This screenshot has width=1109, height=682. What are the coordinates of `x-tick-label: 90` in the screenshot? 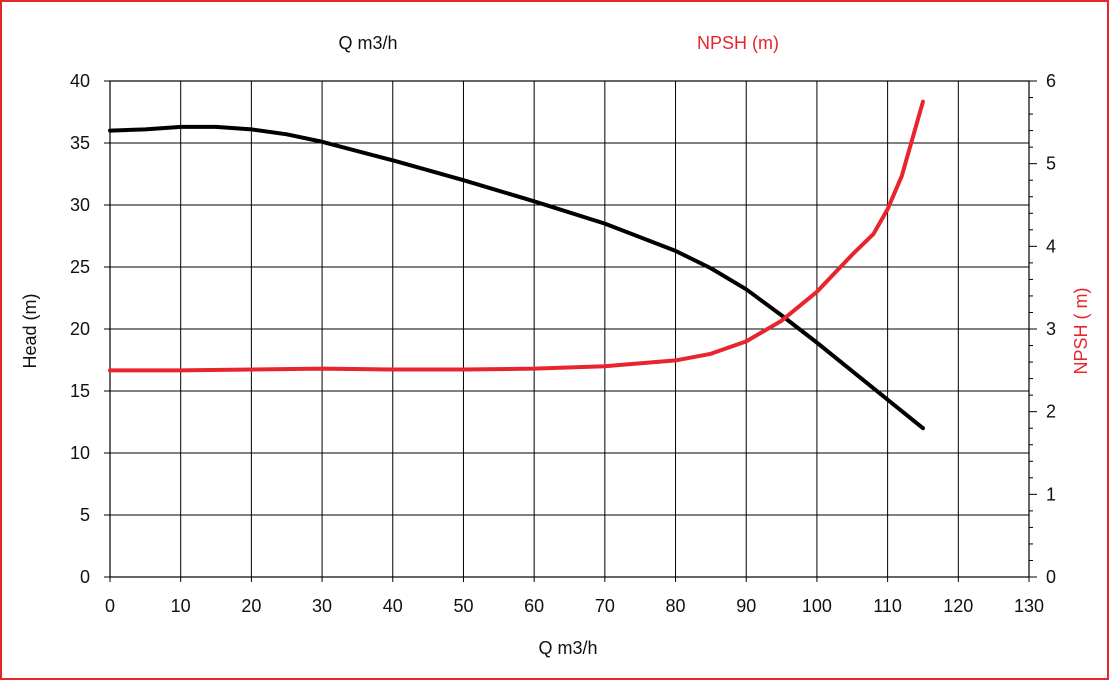 It's located at (746, 606).